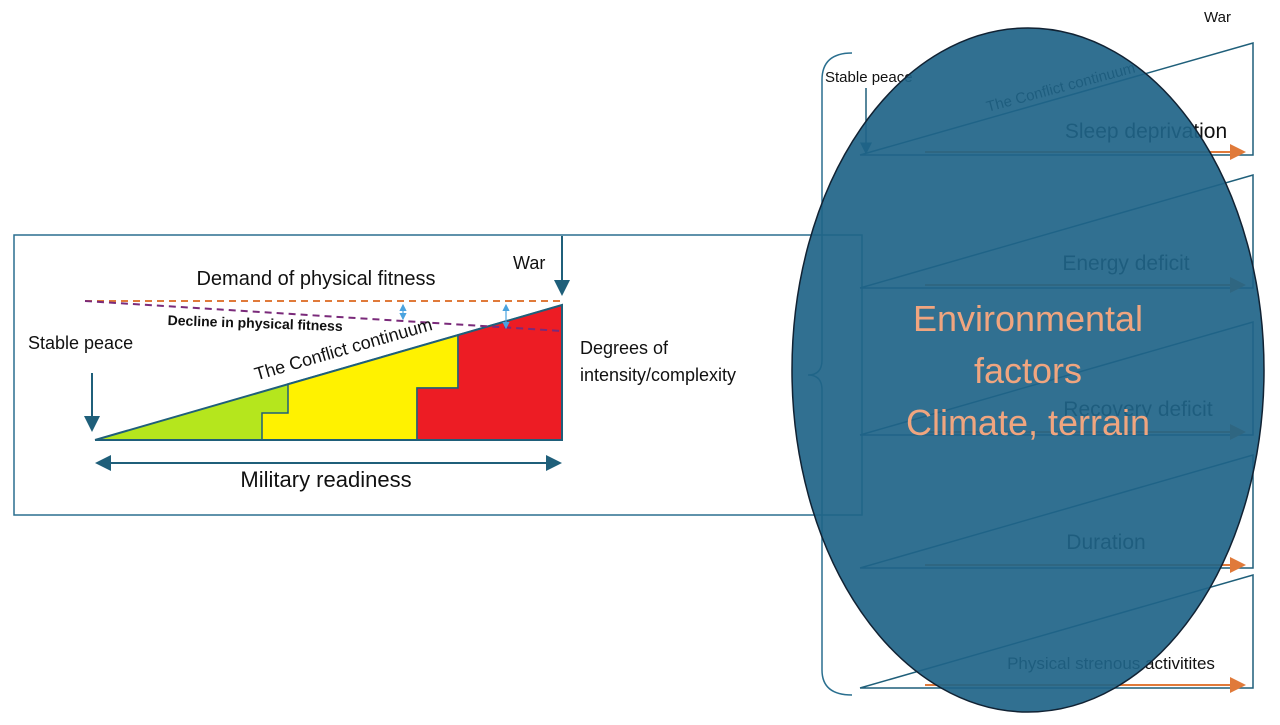  I want to click on degrees-label: intensity/complexity, so click(658, 375).